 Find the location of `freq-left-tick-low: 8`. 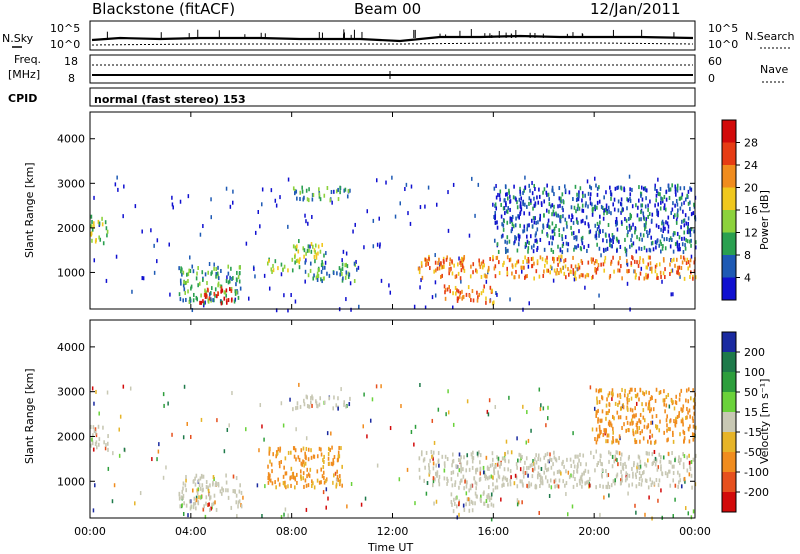

freq-left-tick-low: 8 is located at coordinates (71, 78).